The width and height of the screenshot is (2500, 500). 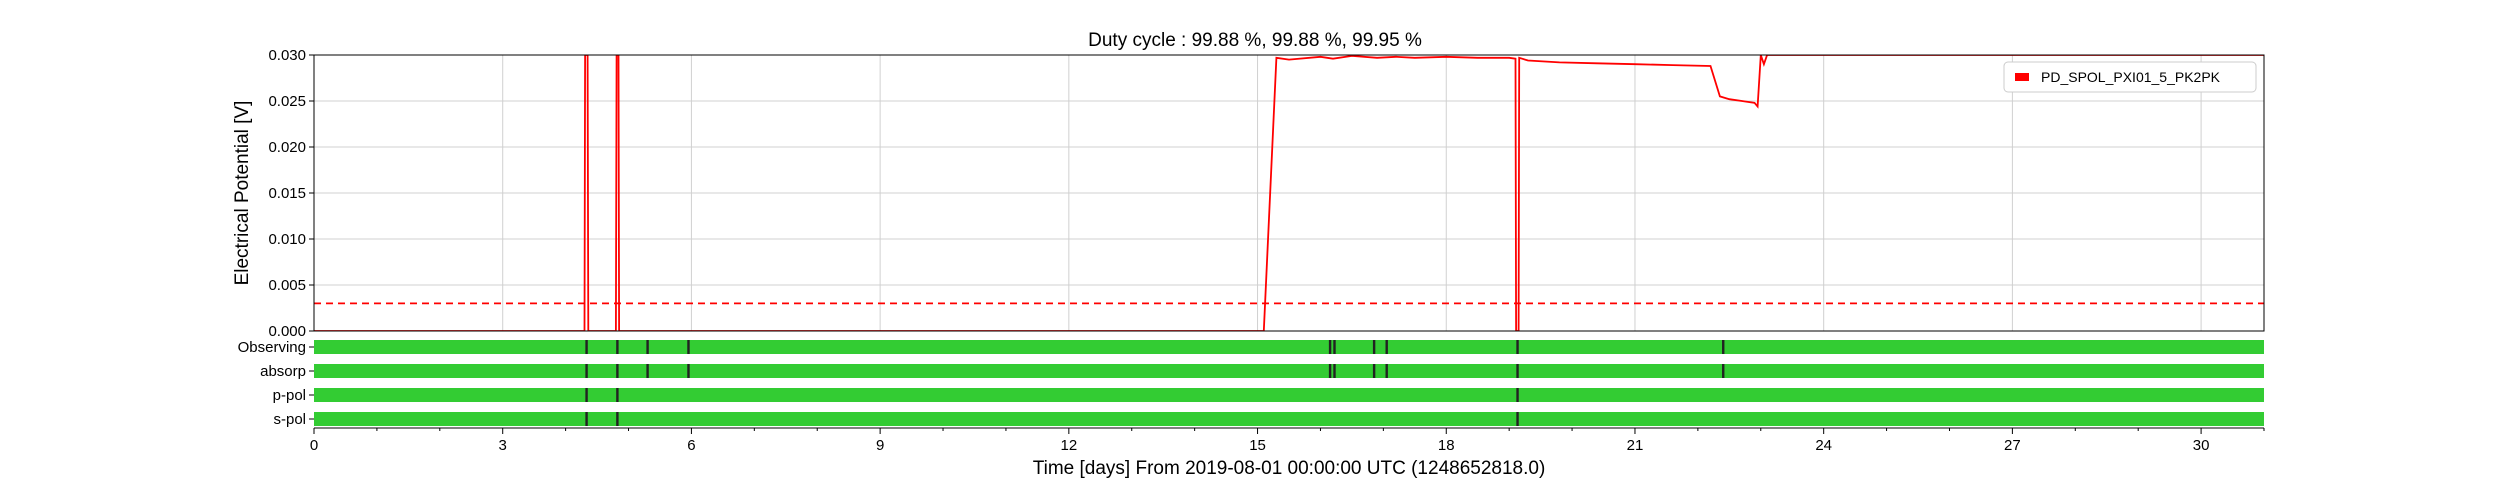 What do you see at coordinates (283, 371) in the screenshot?
I see `segment-label: absorp` at bounding box center [283, 371].